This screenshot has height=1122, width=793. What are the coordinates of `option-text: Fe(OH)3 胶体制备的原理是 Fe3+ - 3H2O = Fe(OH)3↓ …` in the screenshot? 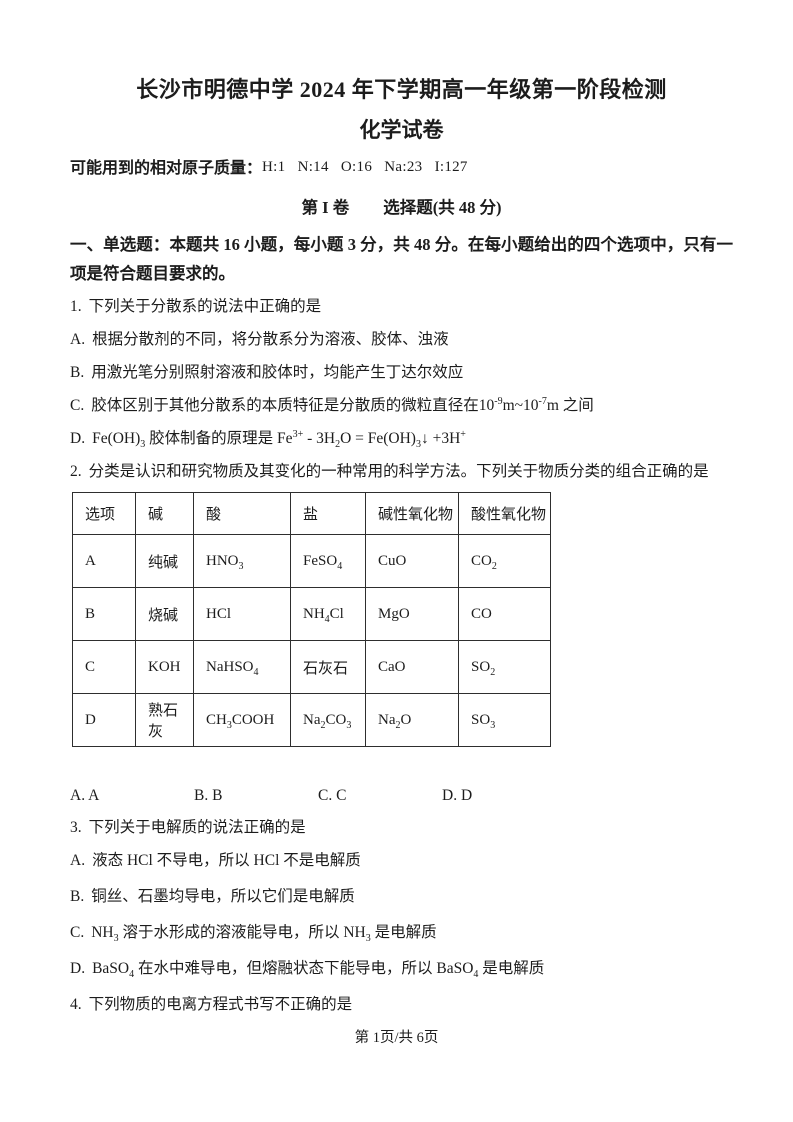 It's located at (279, 439).